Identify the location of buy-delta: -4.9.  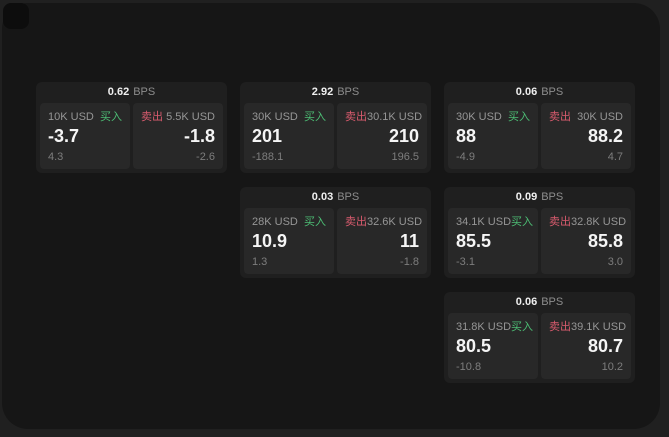
(465, 157).